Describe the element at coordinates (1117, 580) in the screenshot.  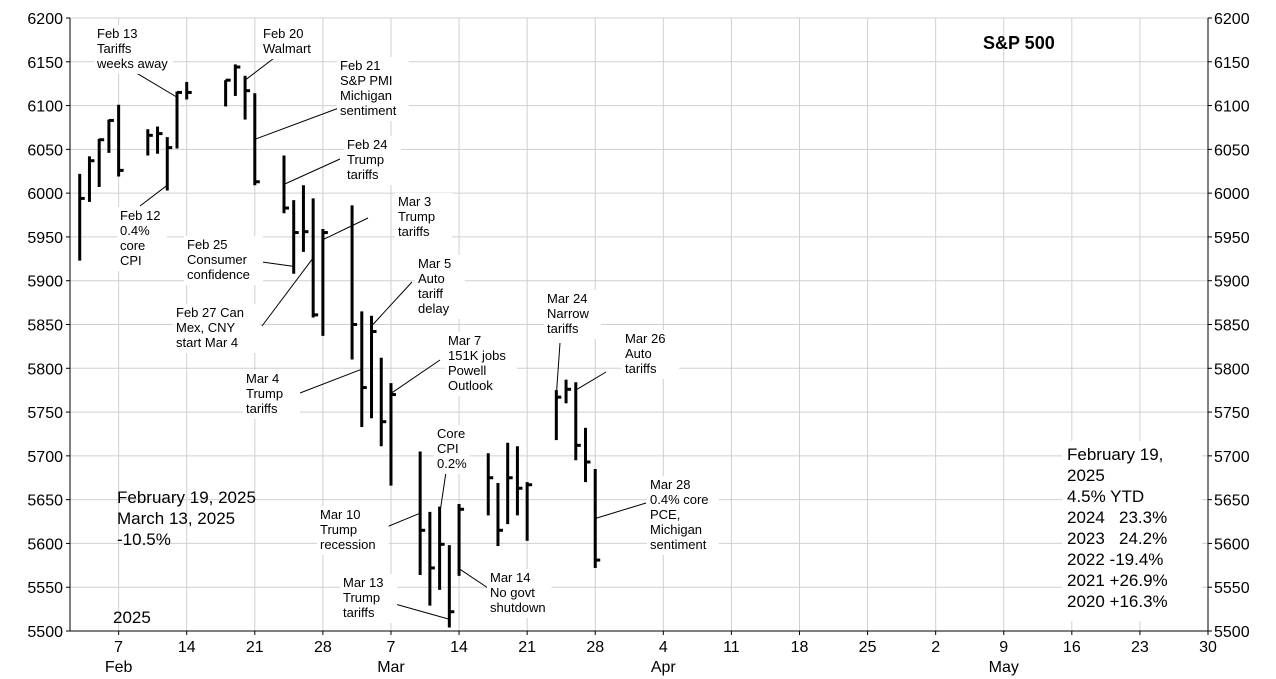
I see `info-right-line: 2021 +26.9%` at that location.